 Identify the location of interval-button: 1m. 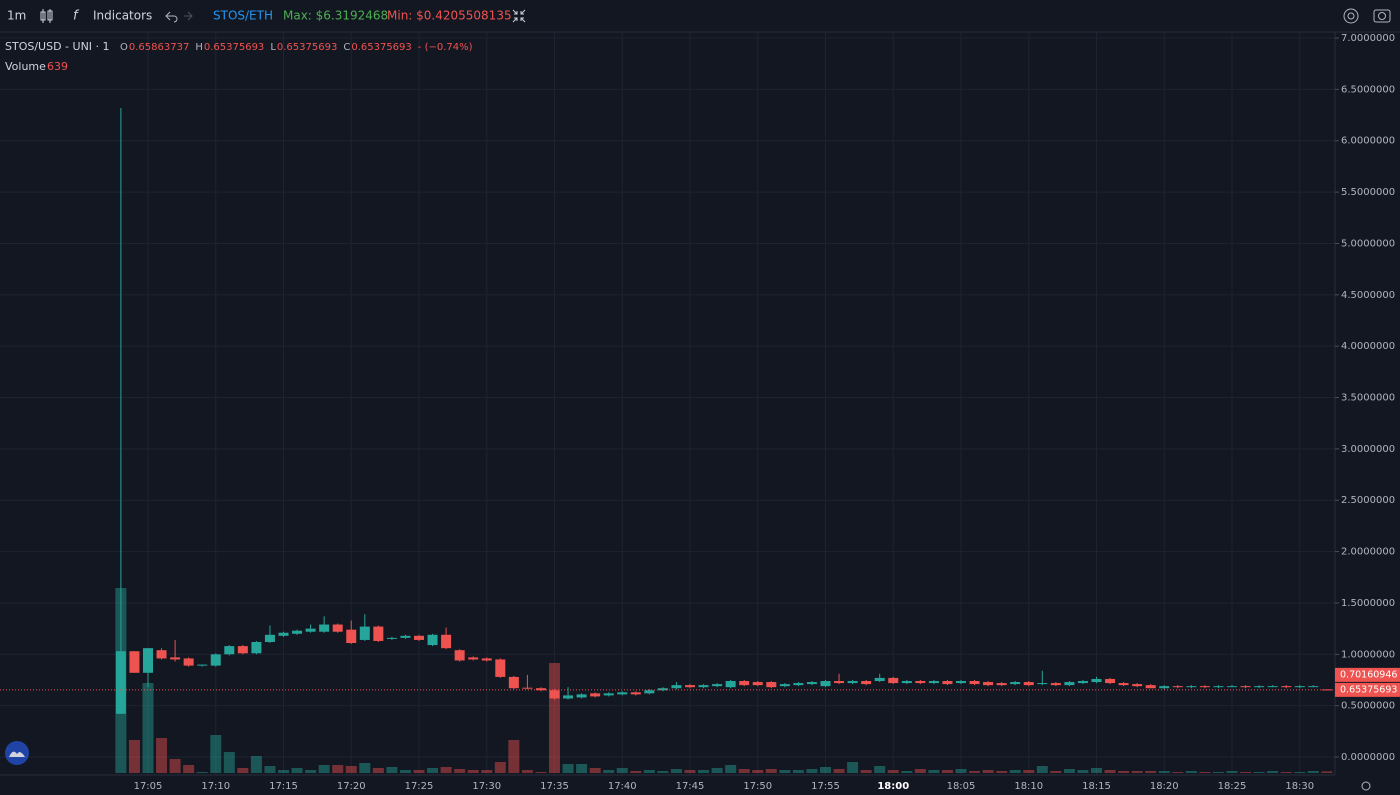
(16, 16).